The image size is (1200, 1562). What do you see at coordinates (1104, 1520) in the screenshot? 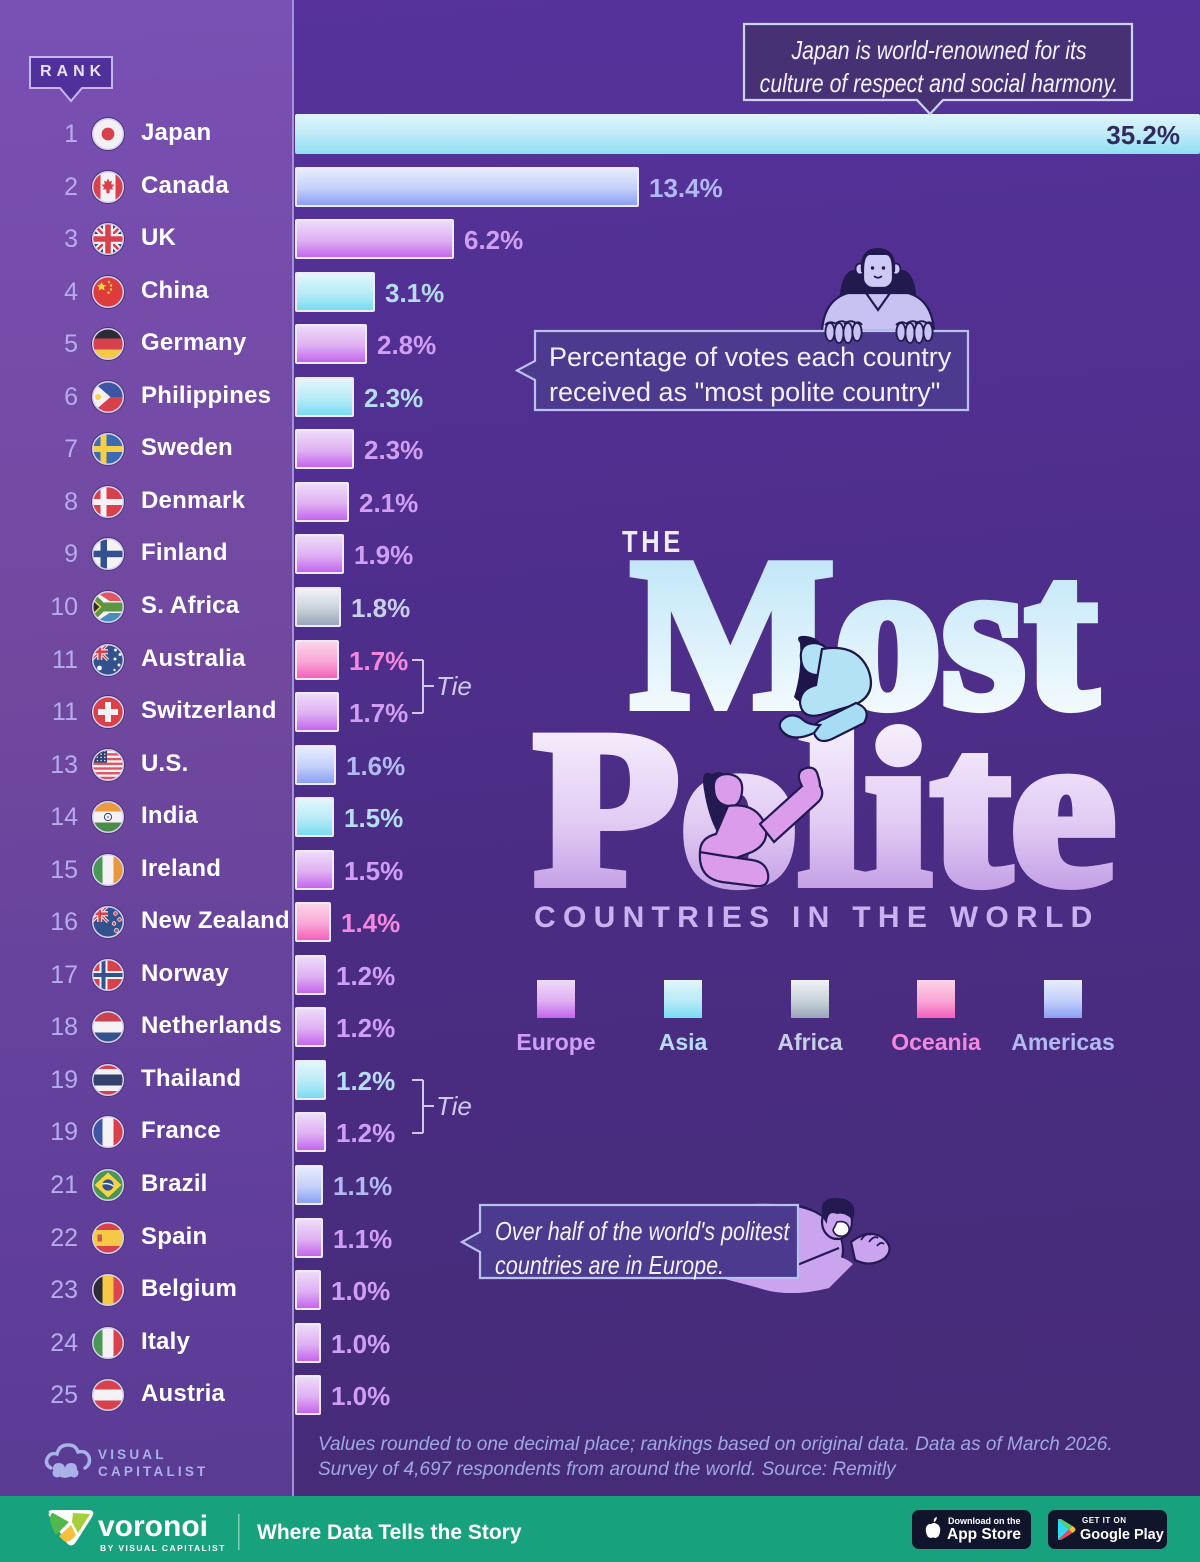
I see `svg-text: GET IT ON` at bounding box center [1104, 1520].